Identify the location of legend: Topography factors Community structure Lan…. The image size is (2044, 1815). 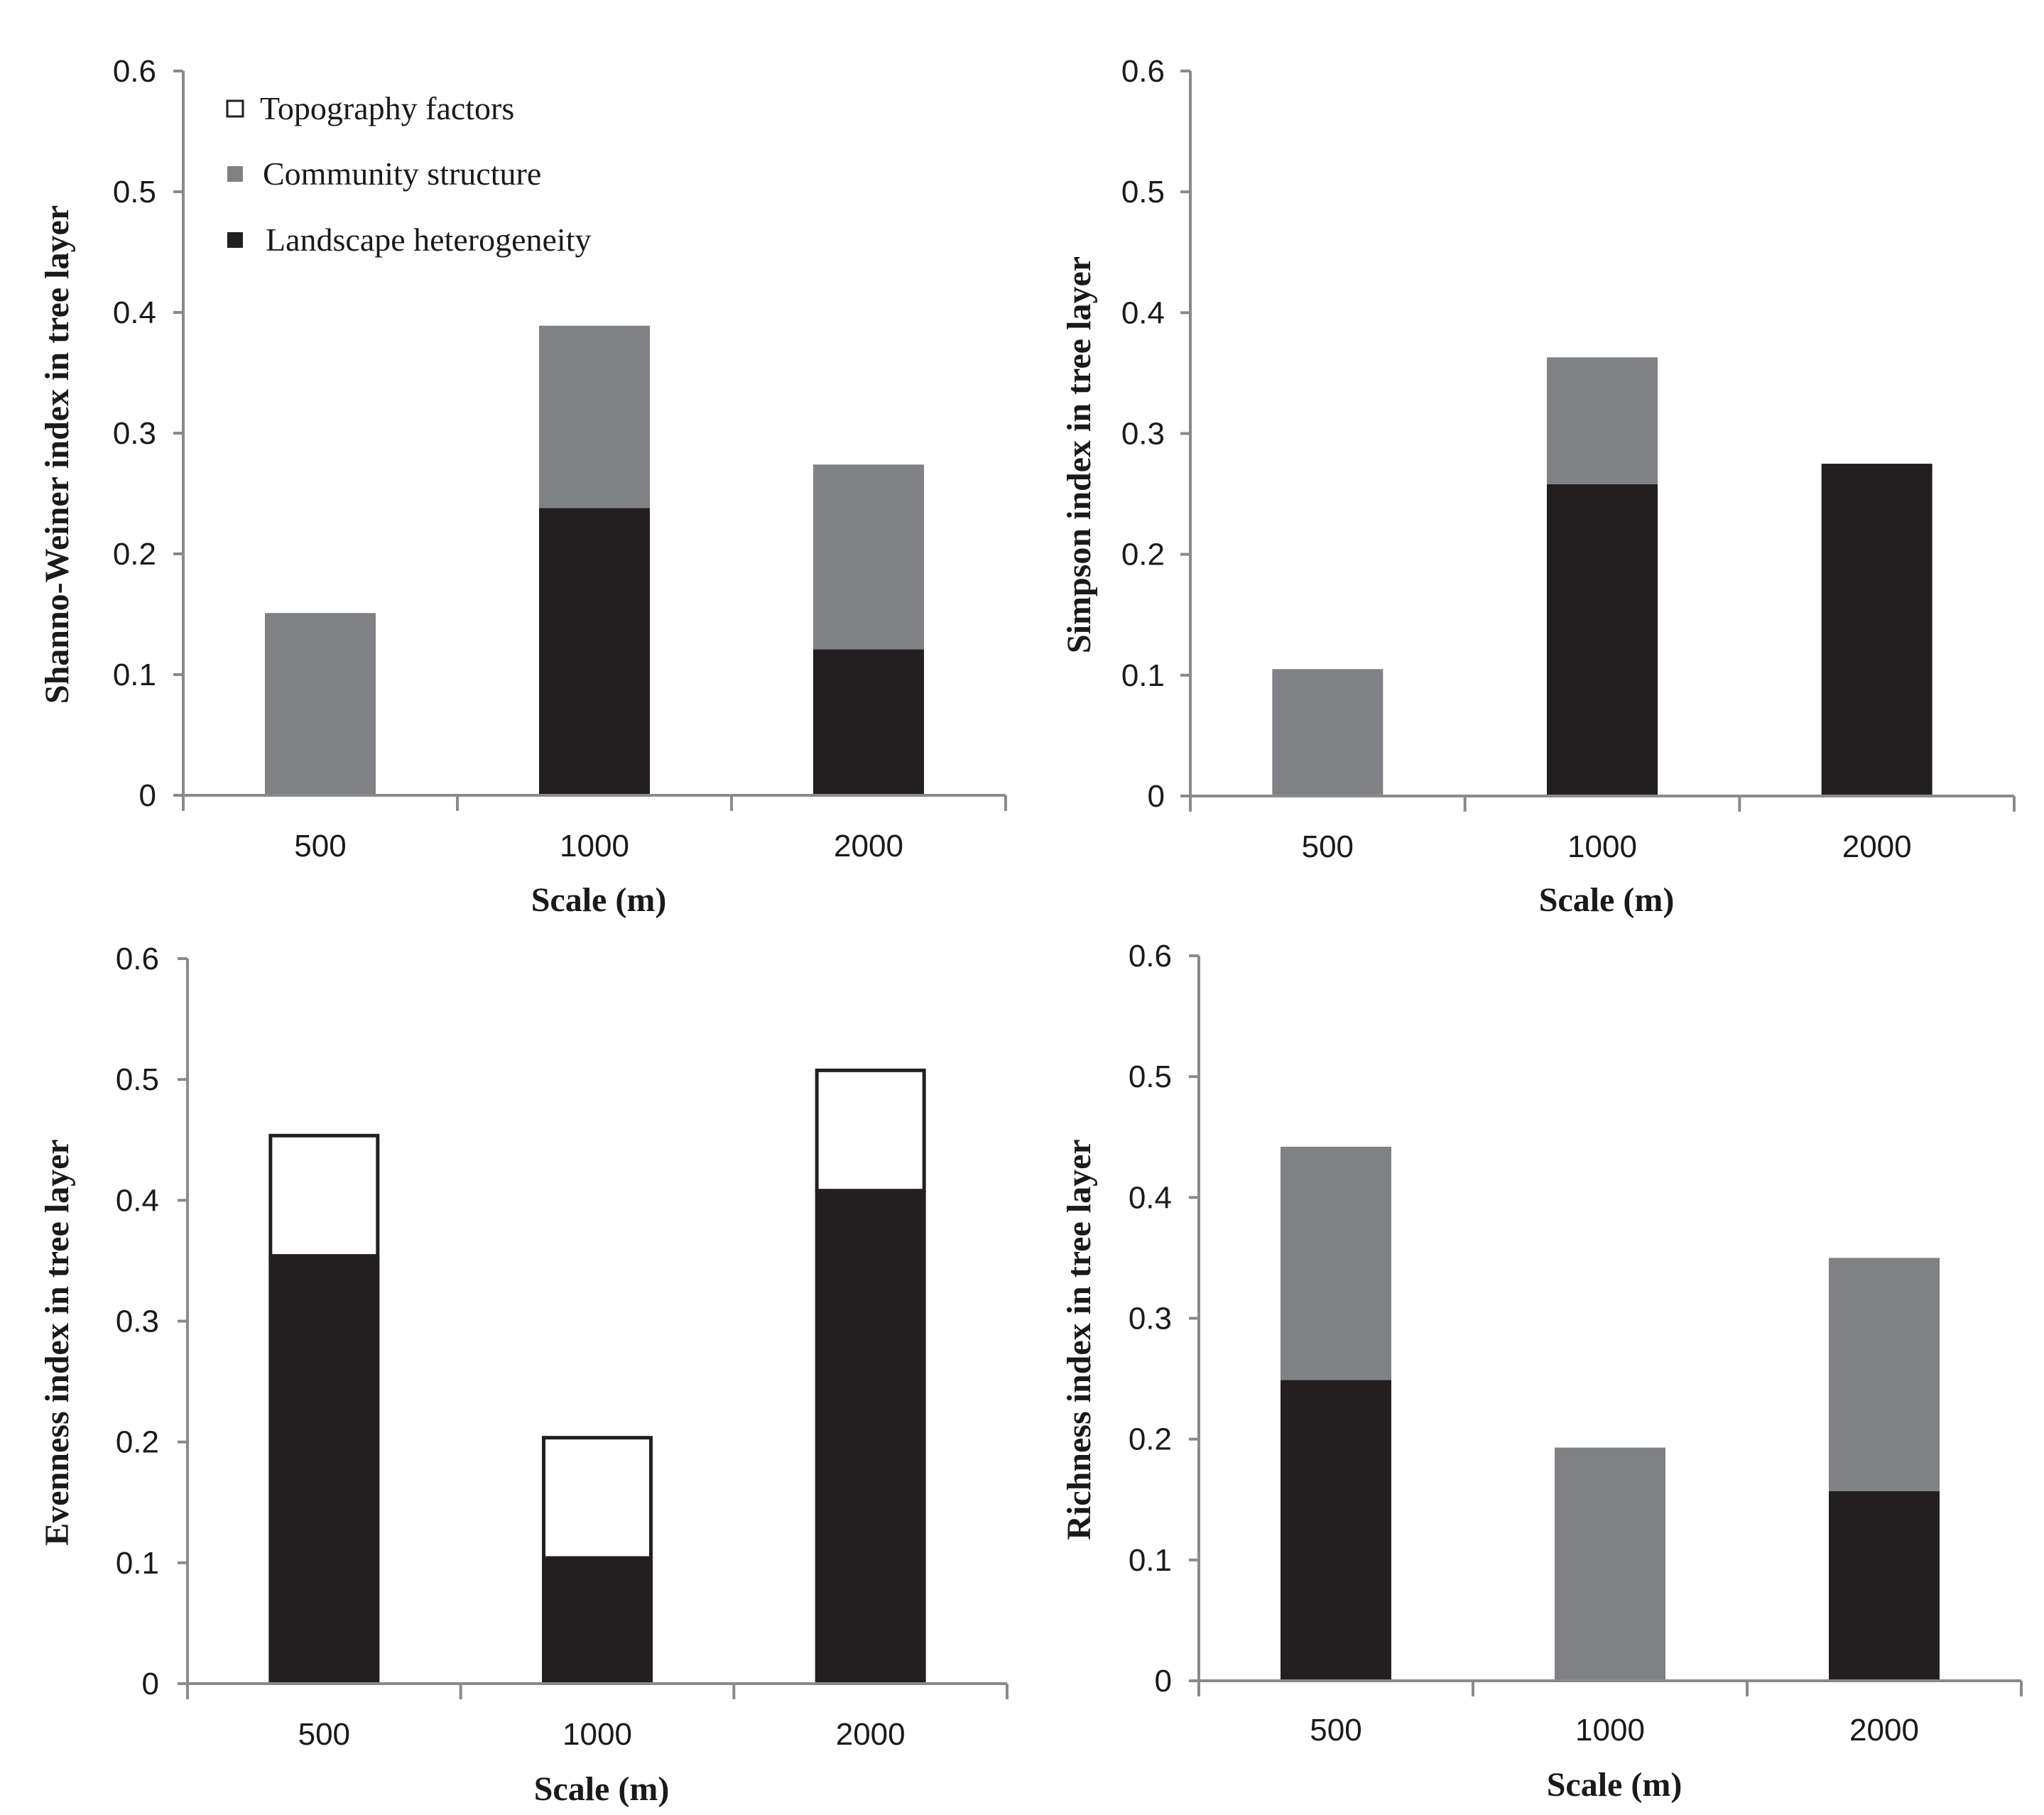
(409, 174).